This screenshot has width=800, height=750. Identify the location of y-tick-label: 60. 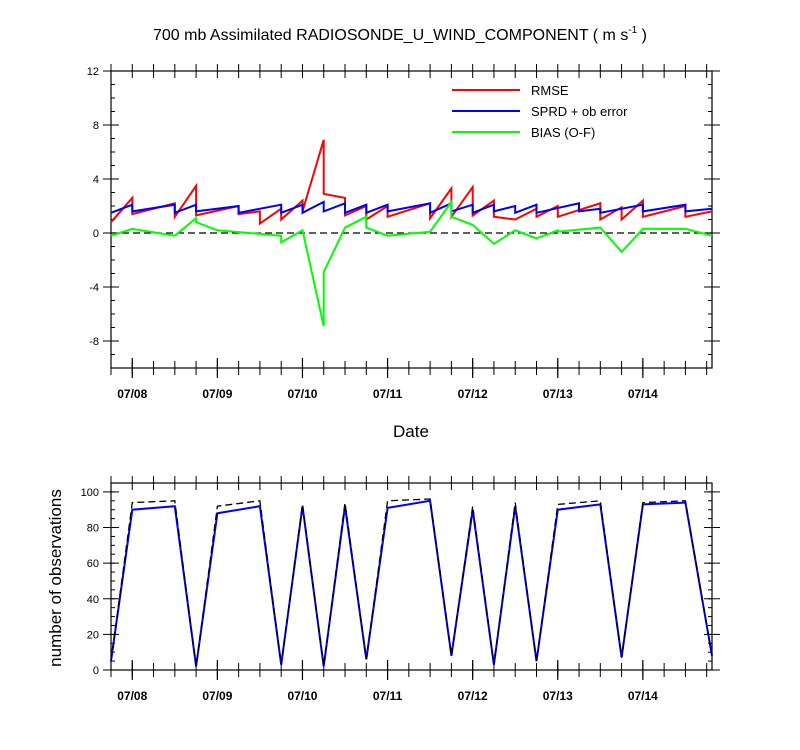
(93, 564).